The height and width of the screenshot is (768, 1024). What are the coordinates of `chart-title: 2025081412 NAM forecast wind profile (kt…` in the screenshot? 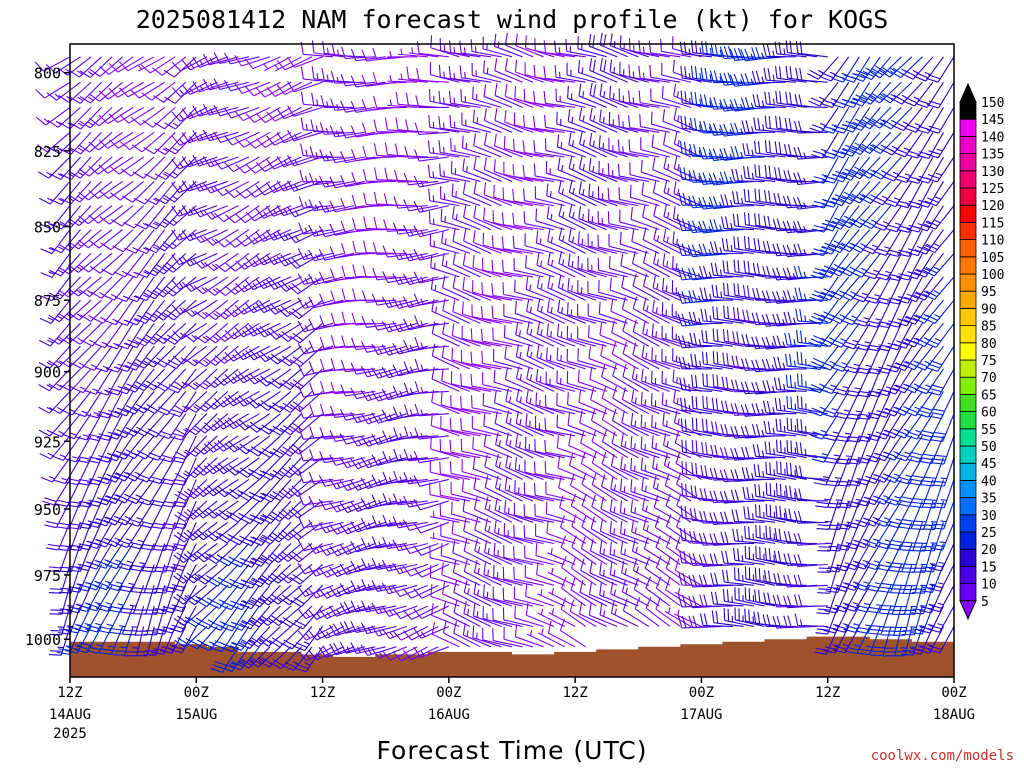 It's located at (512, 19).